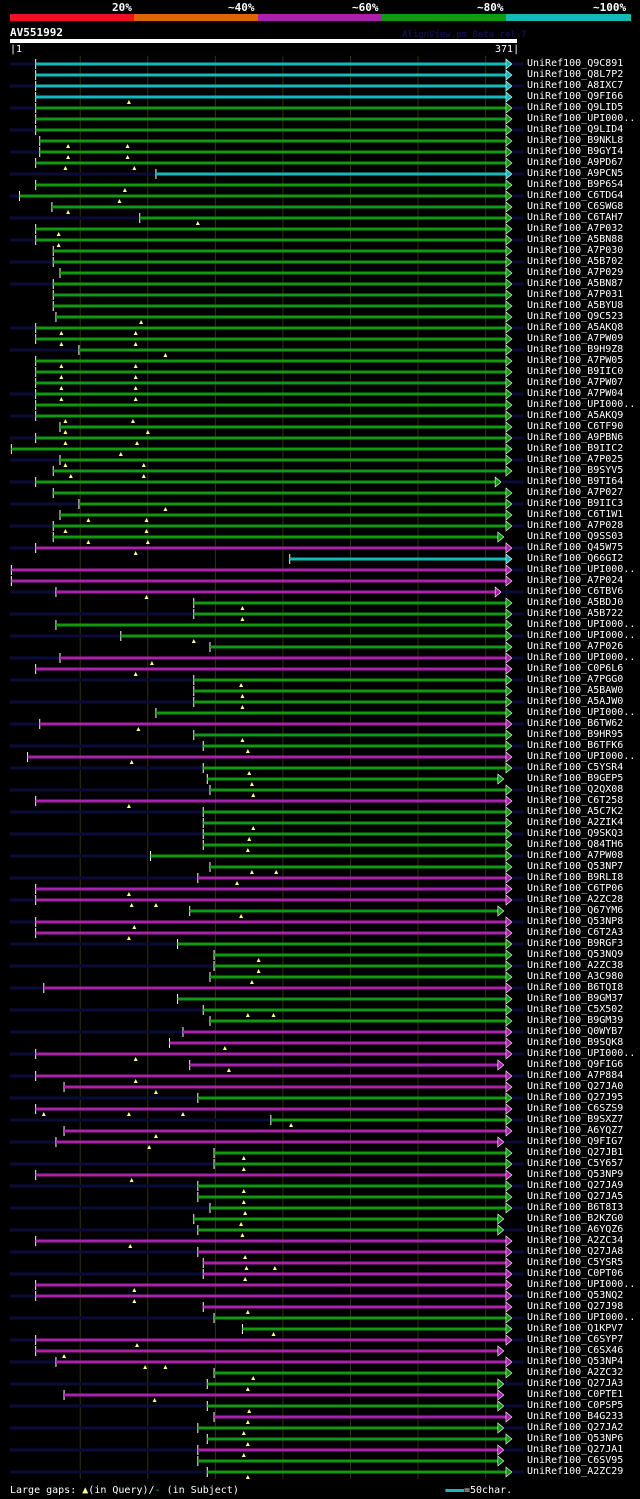  I want to click on hit-label: UniRef100_Q9FIG7, so click(575, 1141).